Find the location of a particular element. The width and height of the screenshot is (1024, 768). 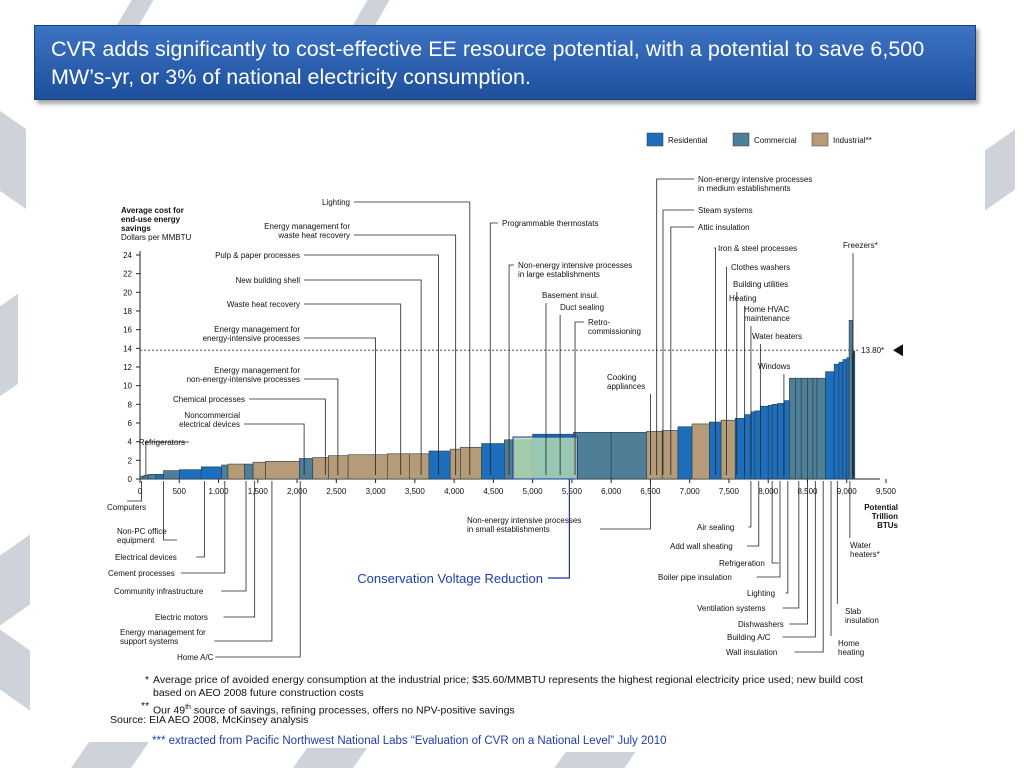

annotation-label: heaters* is located at coordinates (865, 554).